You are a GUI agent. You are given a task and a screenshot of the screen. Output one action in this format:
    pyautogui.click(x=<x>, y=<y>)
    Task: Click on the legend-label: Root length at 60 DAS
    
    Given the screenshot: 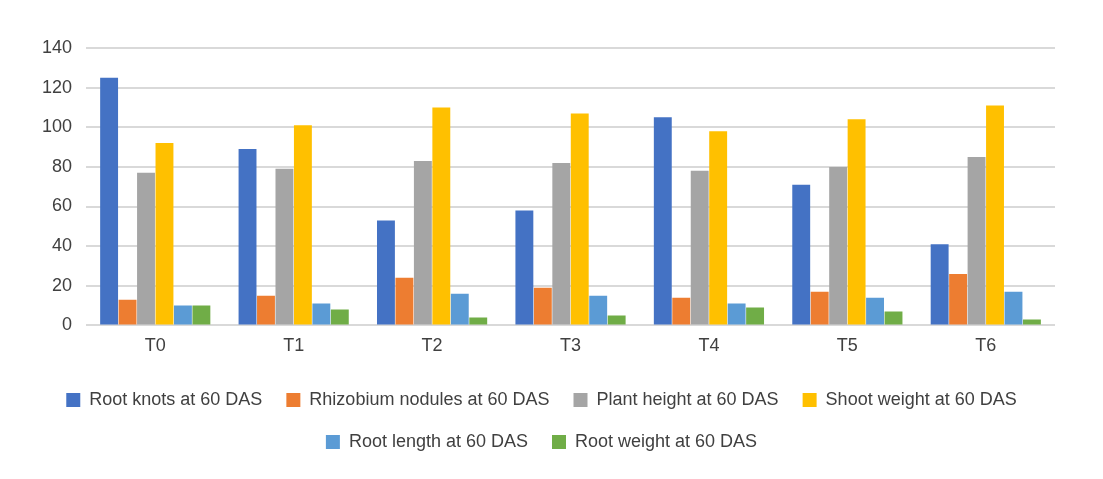 What is the action you would take?
    pyautogui.click(x=438, y=440)
    